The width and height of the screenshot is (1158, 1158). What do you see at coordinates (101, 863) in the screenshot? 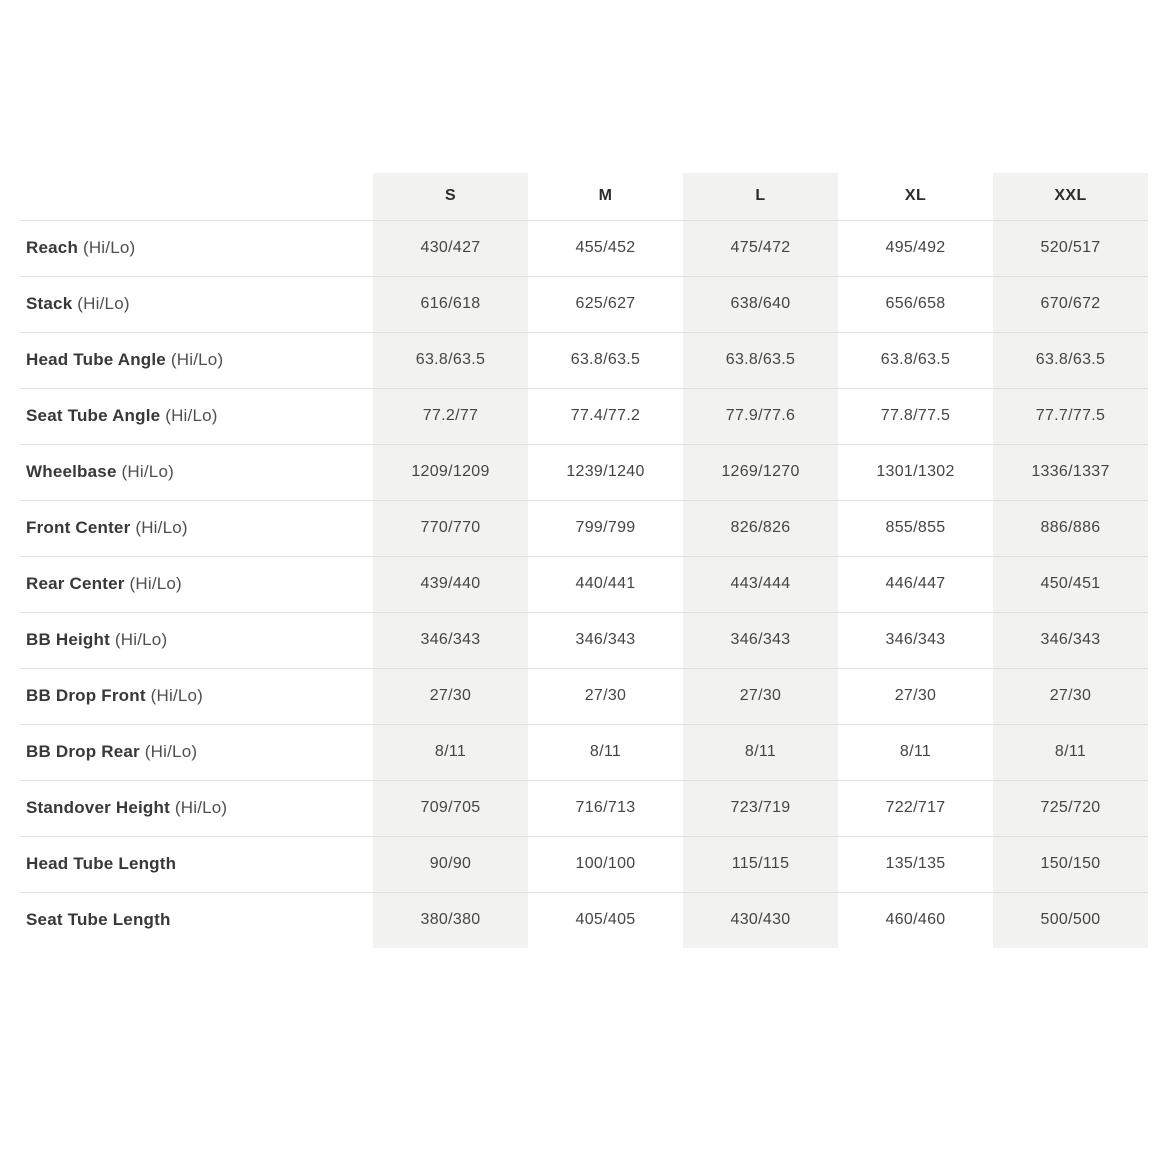
I see `row-label-text: Head Tube Length` at bounding box center [101, 863].